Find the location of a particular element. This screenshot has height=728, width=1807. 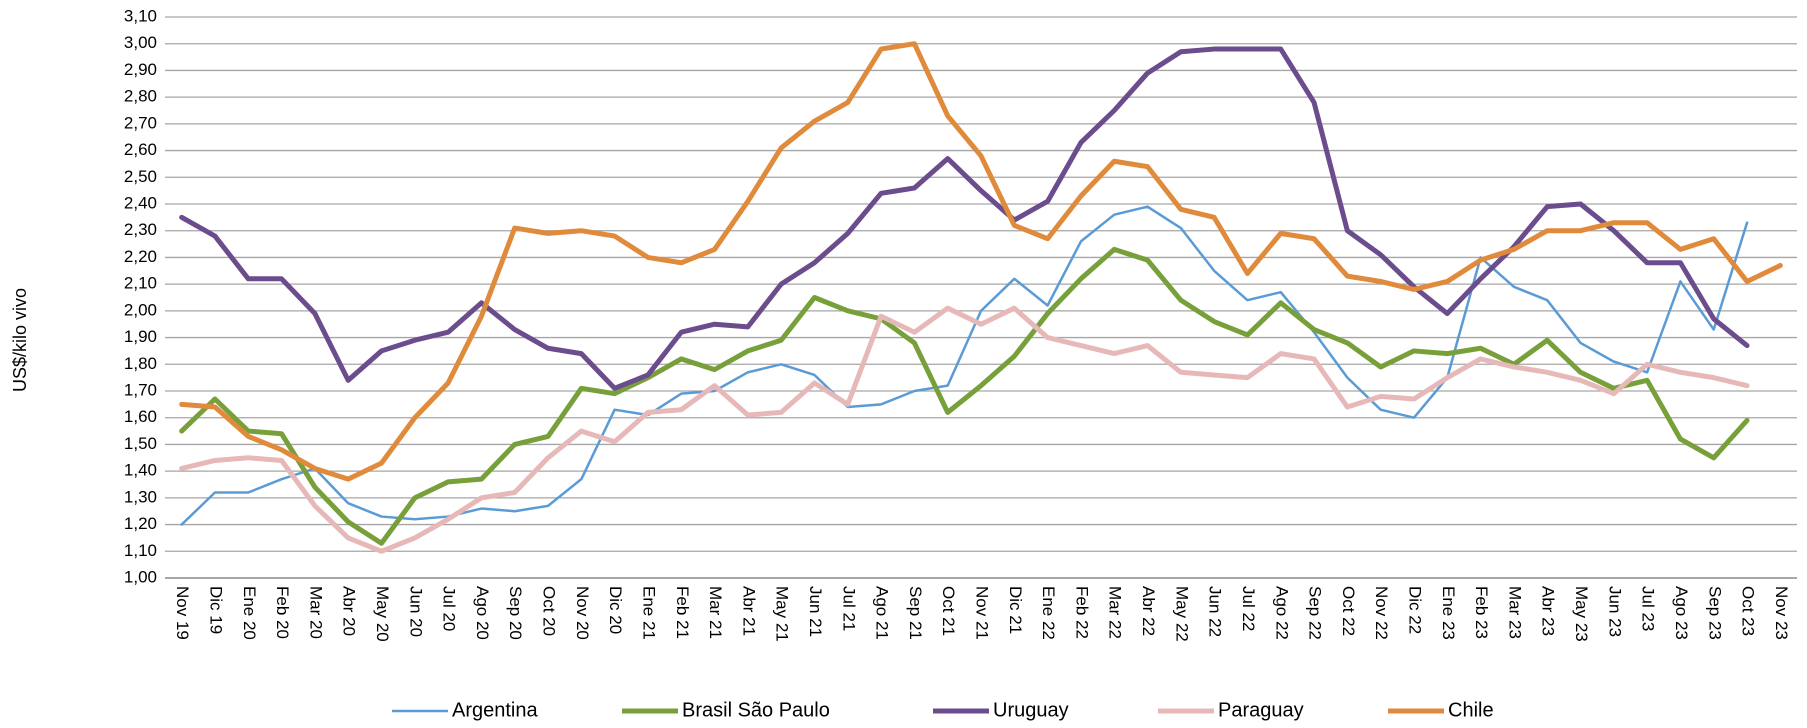

x-tick-label: Dic 22 is located at coordinates (1414, 610).